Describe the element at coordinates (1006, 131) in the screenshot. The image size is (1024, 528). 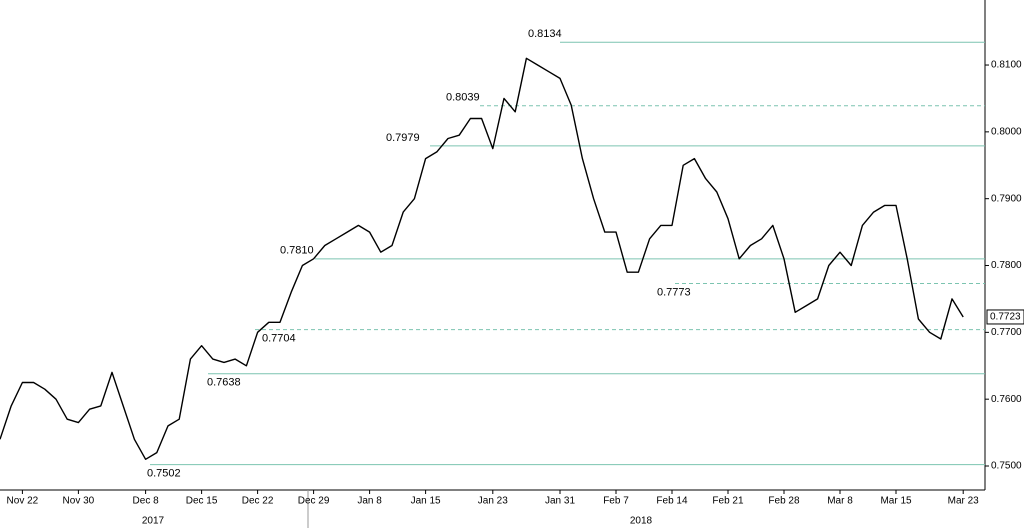
I see `y-tick-label: 0.8000` at that location.